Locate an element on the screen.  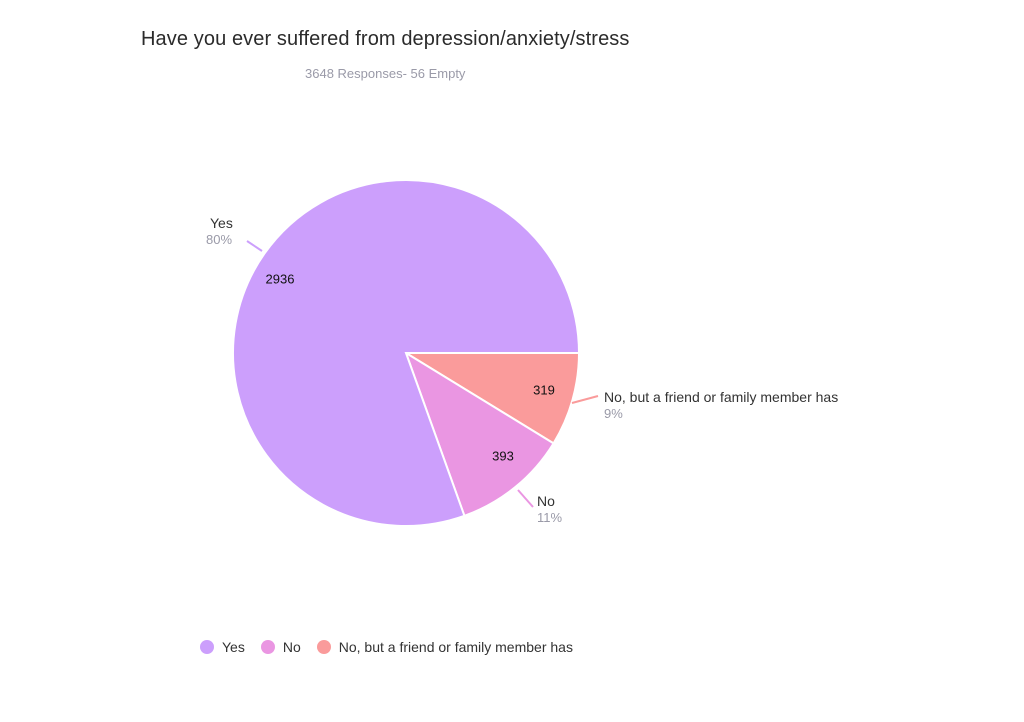
legend-swatch-friend-family is located at coordinates (323, 647).